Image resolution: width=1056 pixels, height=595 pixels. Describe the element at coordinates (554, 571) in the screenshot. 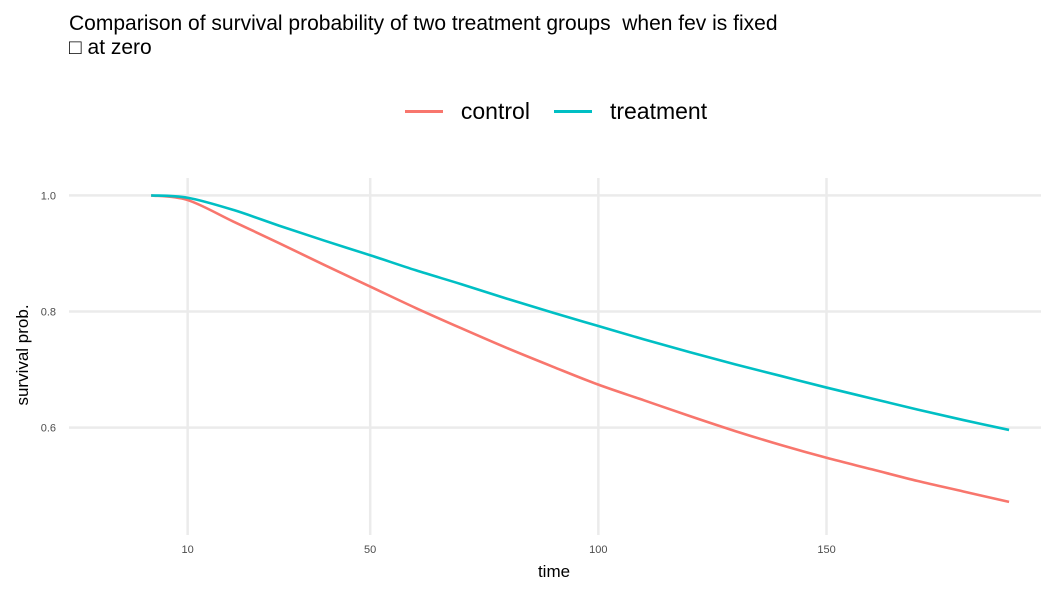

I see `x-axis-title: time` at that location.